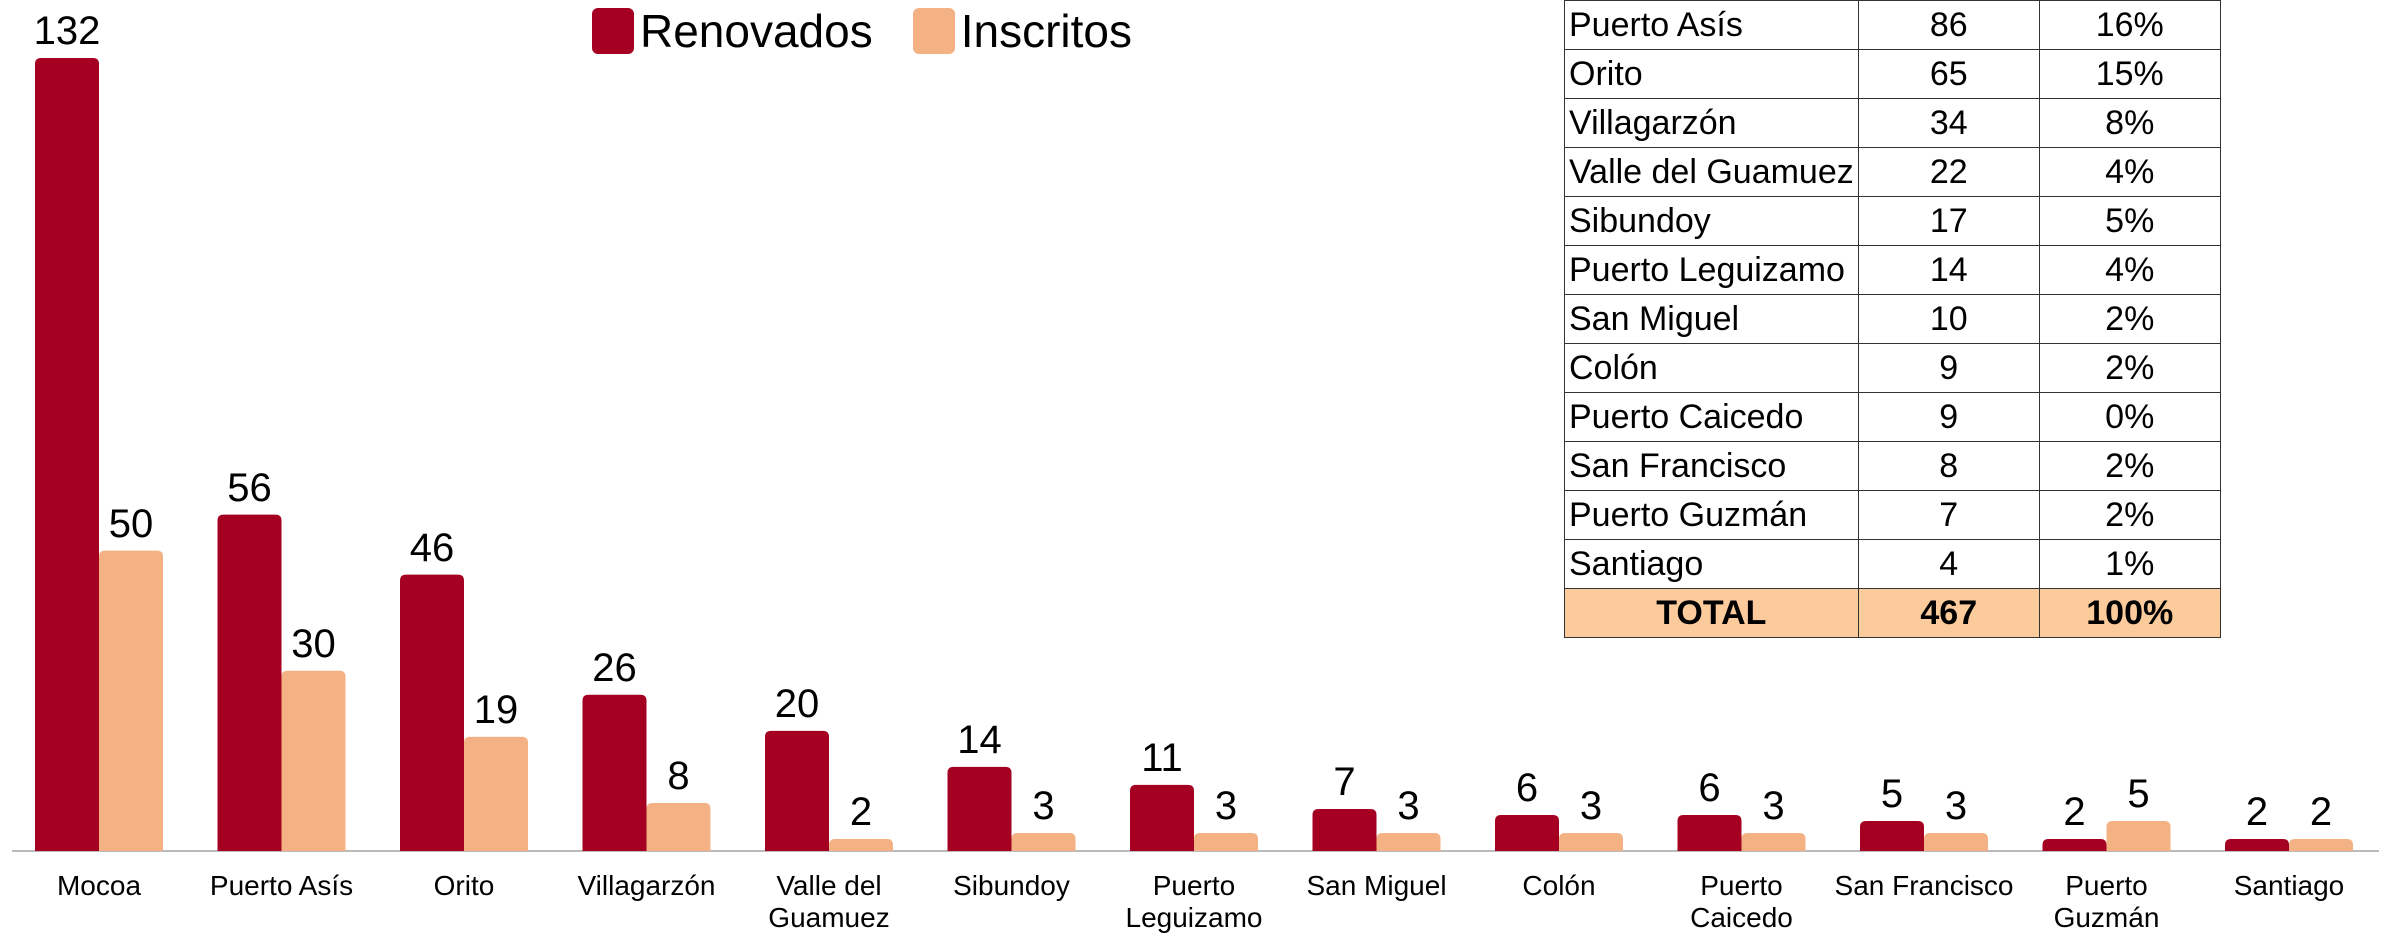  What do you see at coordinates (829, 902) in the screenshot?
I see `x-tick-label: Valle del Guamuez` at bounding box center [829, 902].